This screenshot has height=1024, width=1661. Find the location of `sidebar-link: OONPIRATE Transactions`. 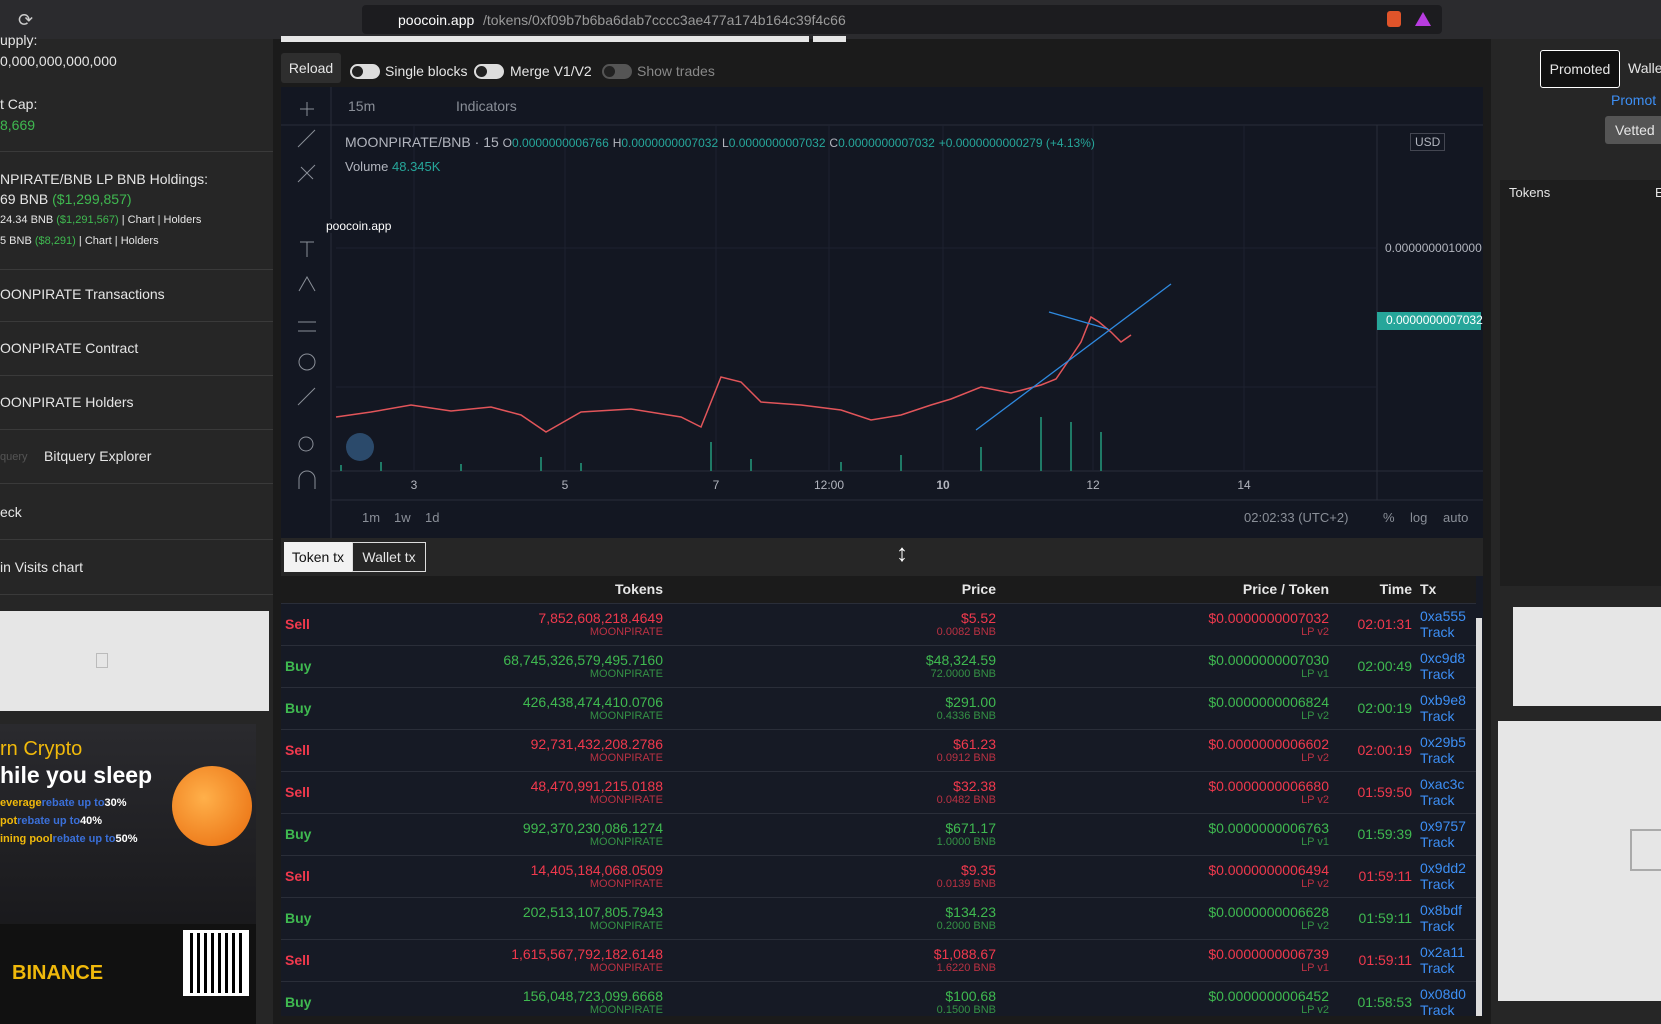

sidebar-link: OONPIRATE Transactions is located at coordinates (82, 294).